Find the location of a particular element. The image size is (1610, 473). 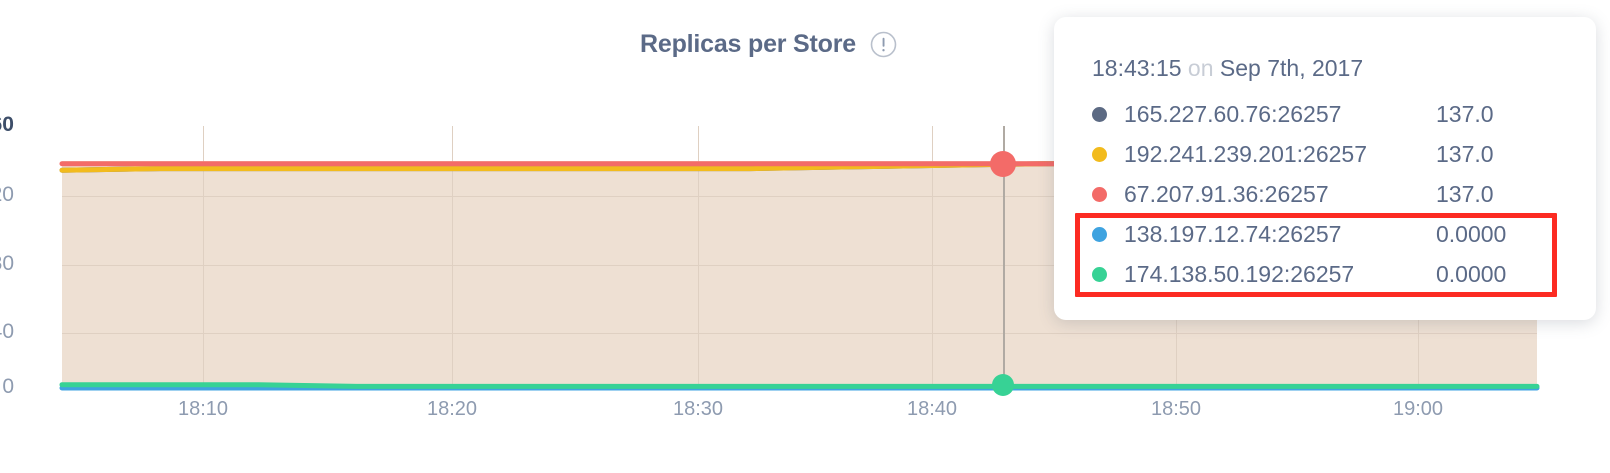

y-axis-tick-120: 120 is located at coordinates (7, 194).